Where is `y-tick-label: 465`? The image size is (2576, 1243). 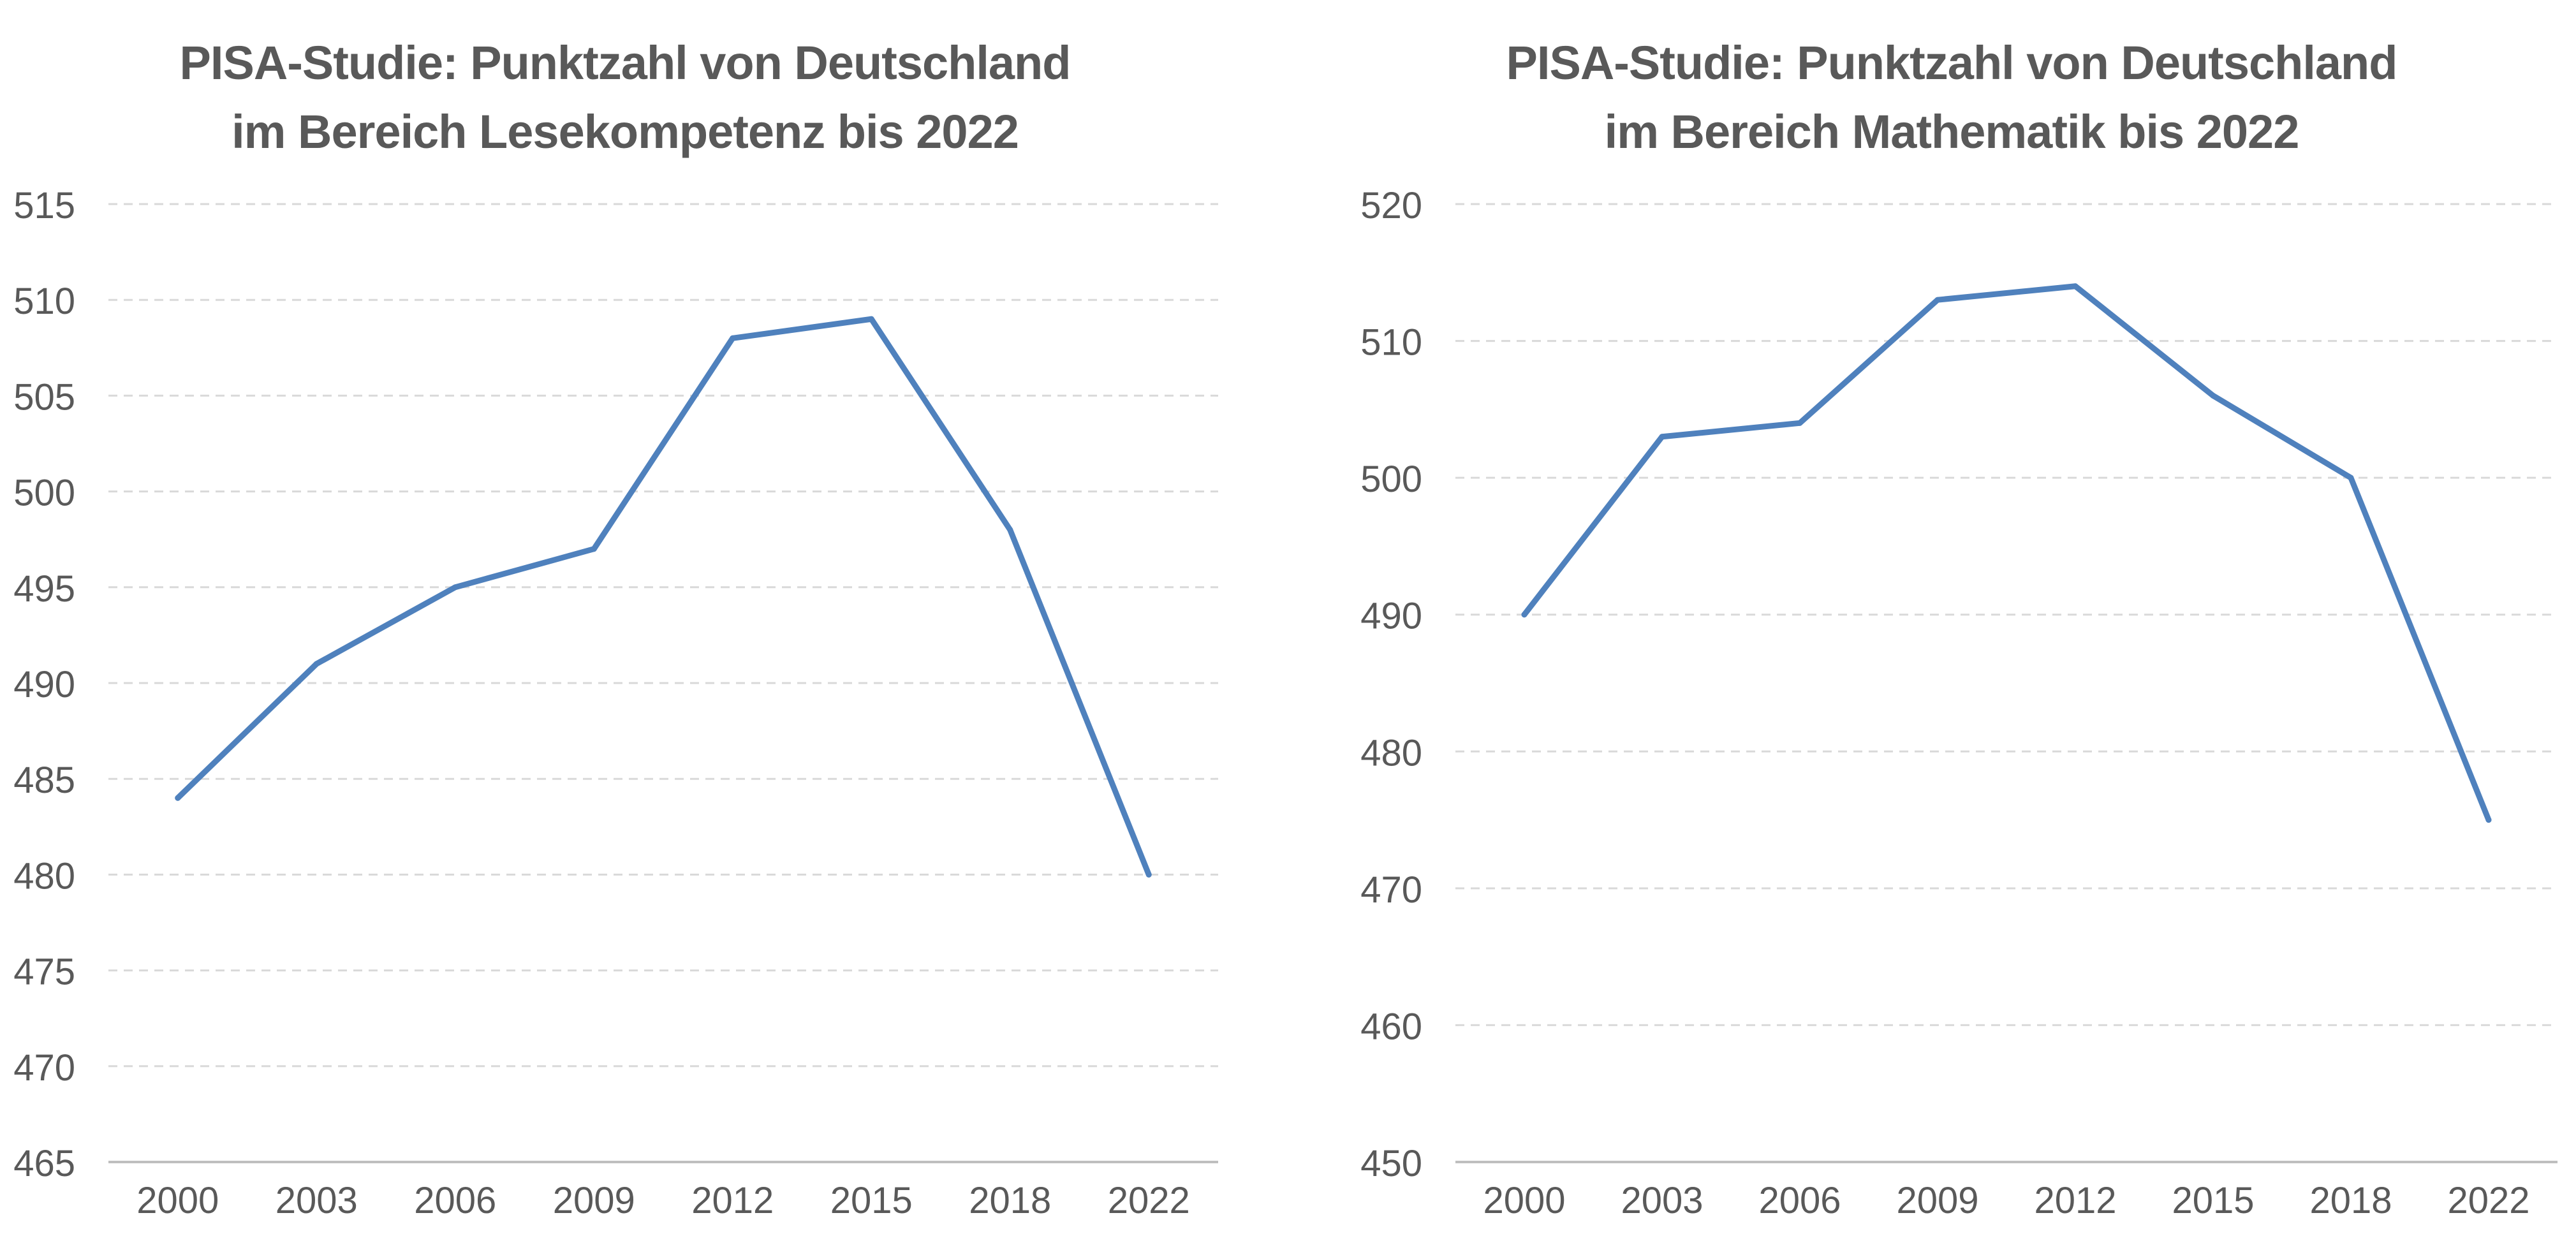
y-tick-label: 465 is located at coordinates (44, 1163).